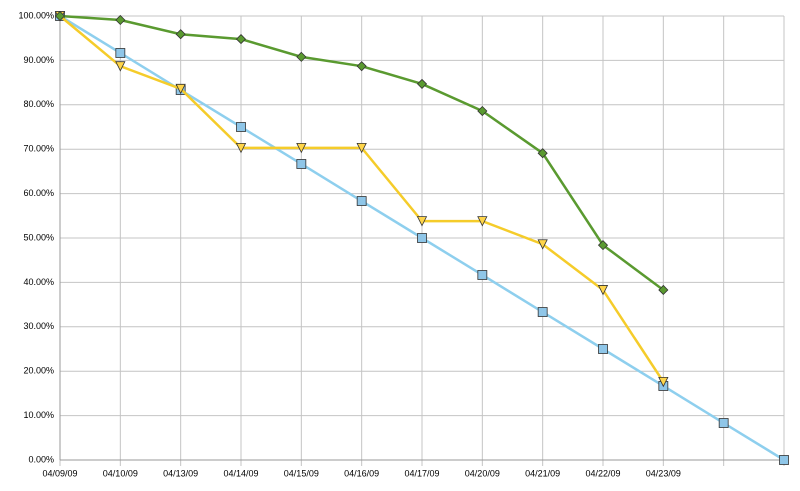 The height and width of the screenshot is (491, 800). I want to click on x-tick-label: 04/16/09, so click(361, 473).